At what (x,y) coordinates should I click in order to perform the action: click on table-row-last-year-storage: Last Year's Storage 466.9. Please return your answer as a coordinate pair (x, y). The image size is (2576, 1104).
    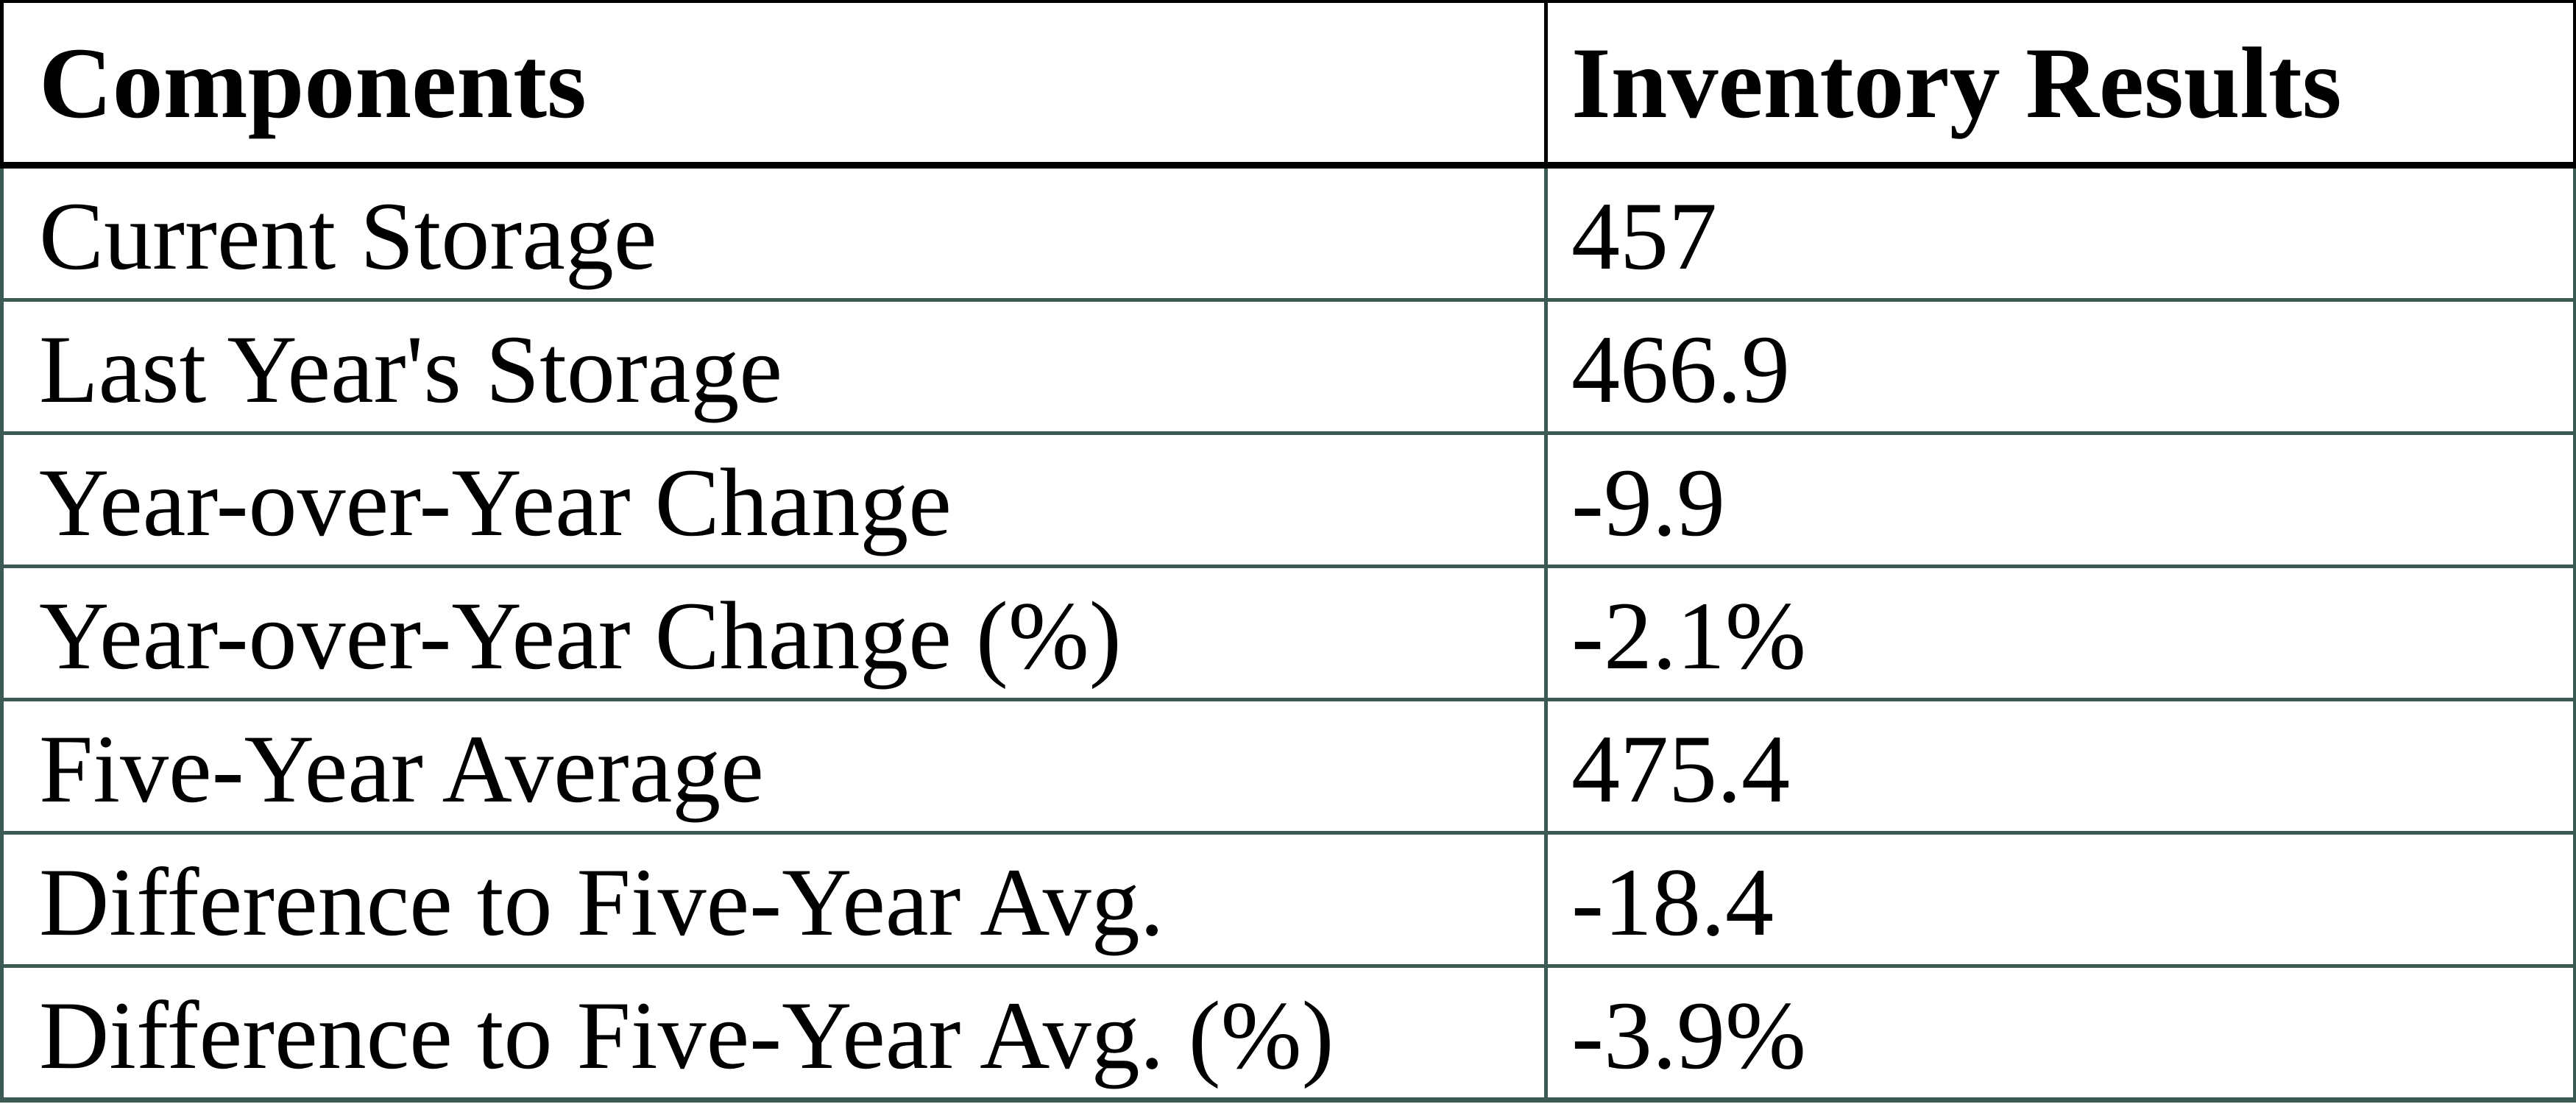
    Looking at the image, I should click on (1288, 366).